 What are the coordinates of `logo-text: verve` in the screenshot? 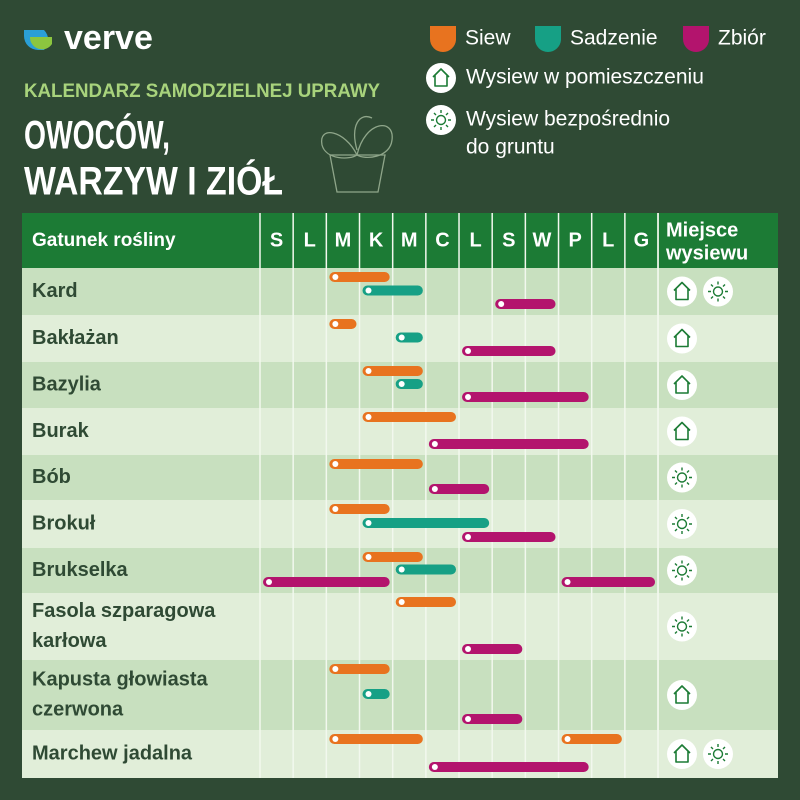 It's located at (108, 38).